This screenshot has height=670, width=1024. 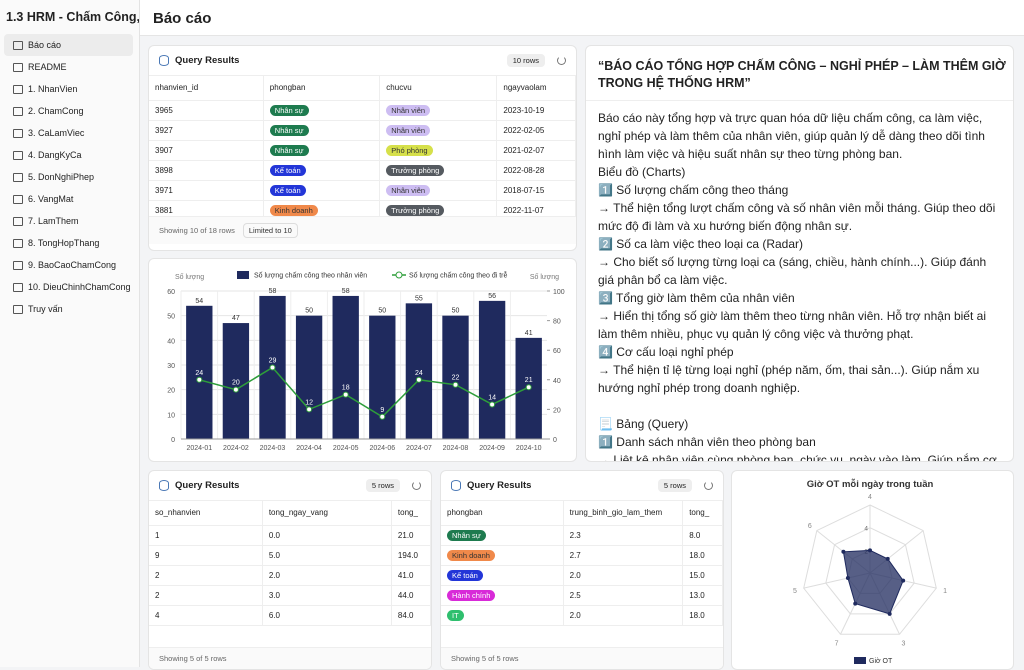 What do you see at coordinates (362, 190) in the screenshot?
I see `table-row: 3971 Kế toán Nhân viên 2018-07-15` at bounding box center [362, 190].